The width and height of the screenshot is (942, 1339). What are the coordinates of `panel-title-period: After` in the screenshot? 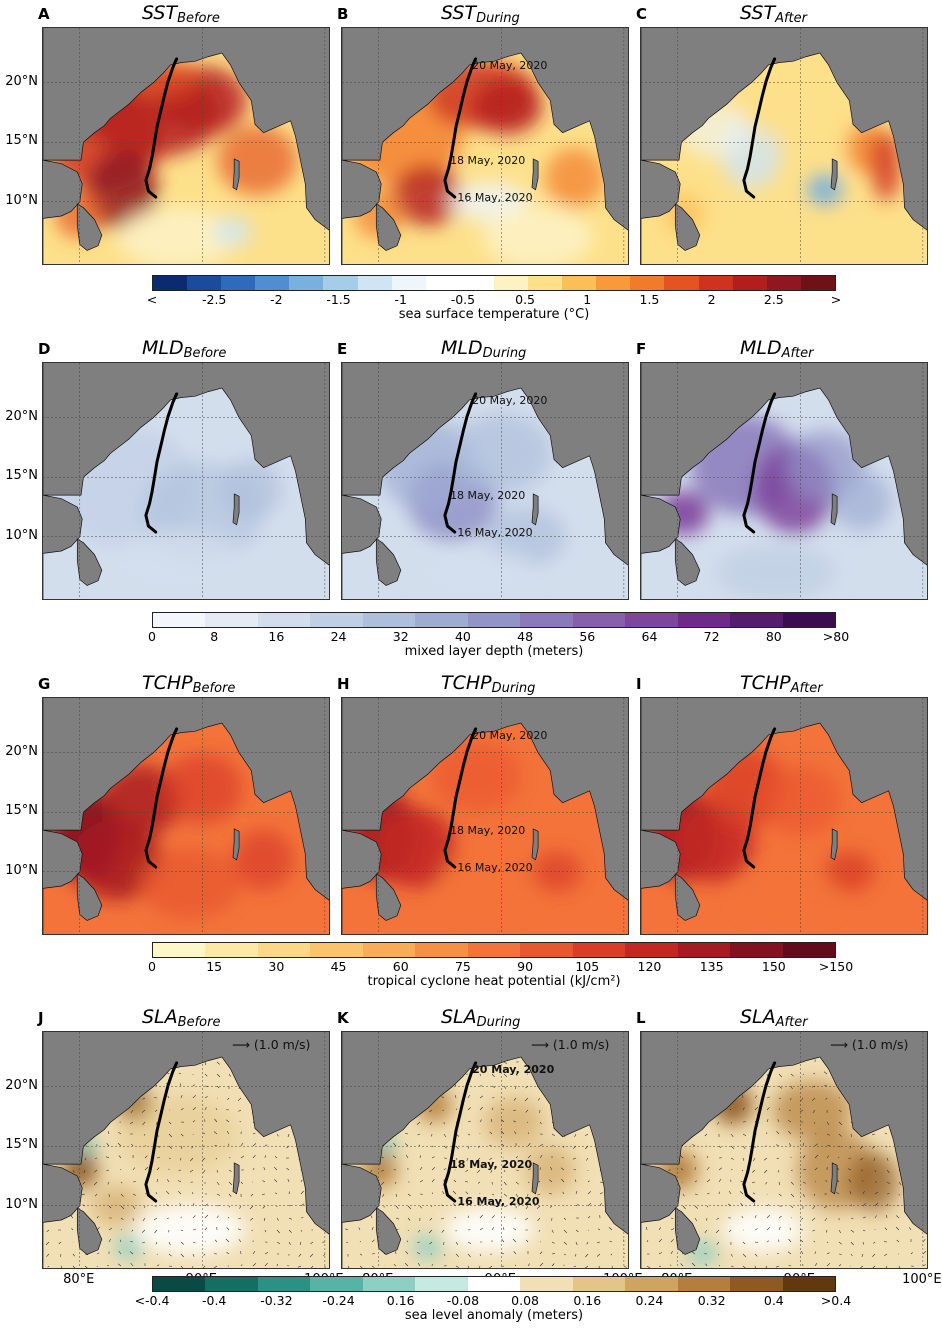 It's located at (791, 1022).